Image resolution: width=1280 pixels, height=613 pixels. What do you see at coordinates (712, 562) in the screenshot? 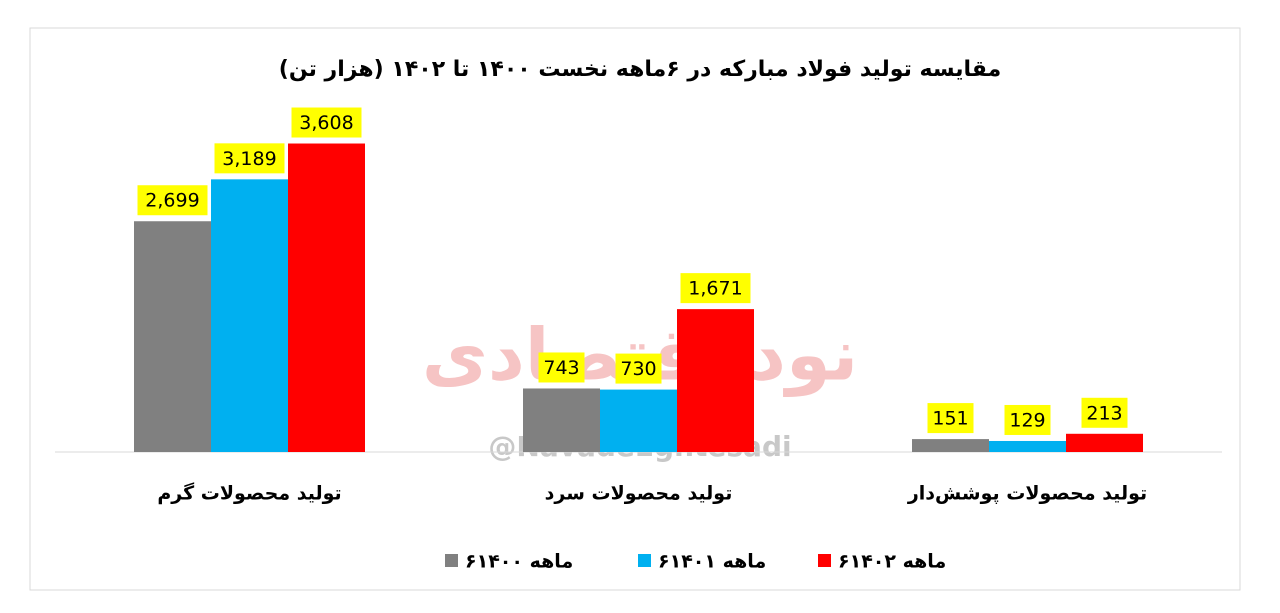
I see `legend-label: ۶ماهه ۱۴۰۱` at bounding box center [712, 562].